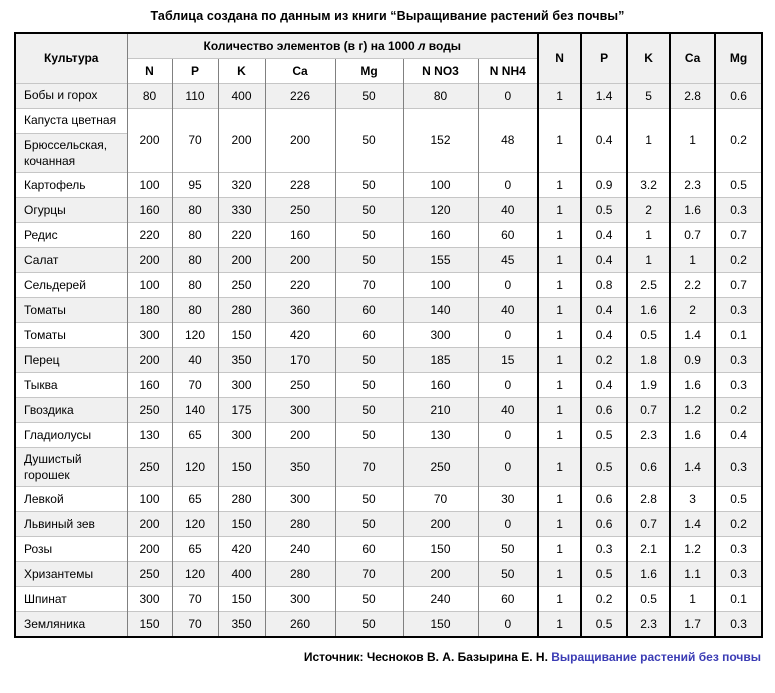 Image resolution: width=775 pixels, height=693 pixels. I want to click on group-header-text: Количество элементов (в г) на 1000, so click(310, 45).